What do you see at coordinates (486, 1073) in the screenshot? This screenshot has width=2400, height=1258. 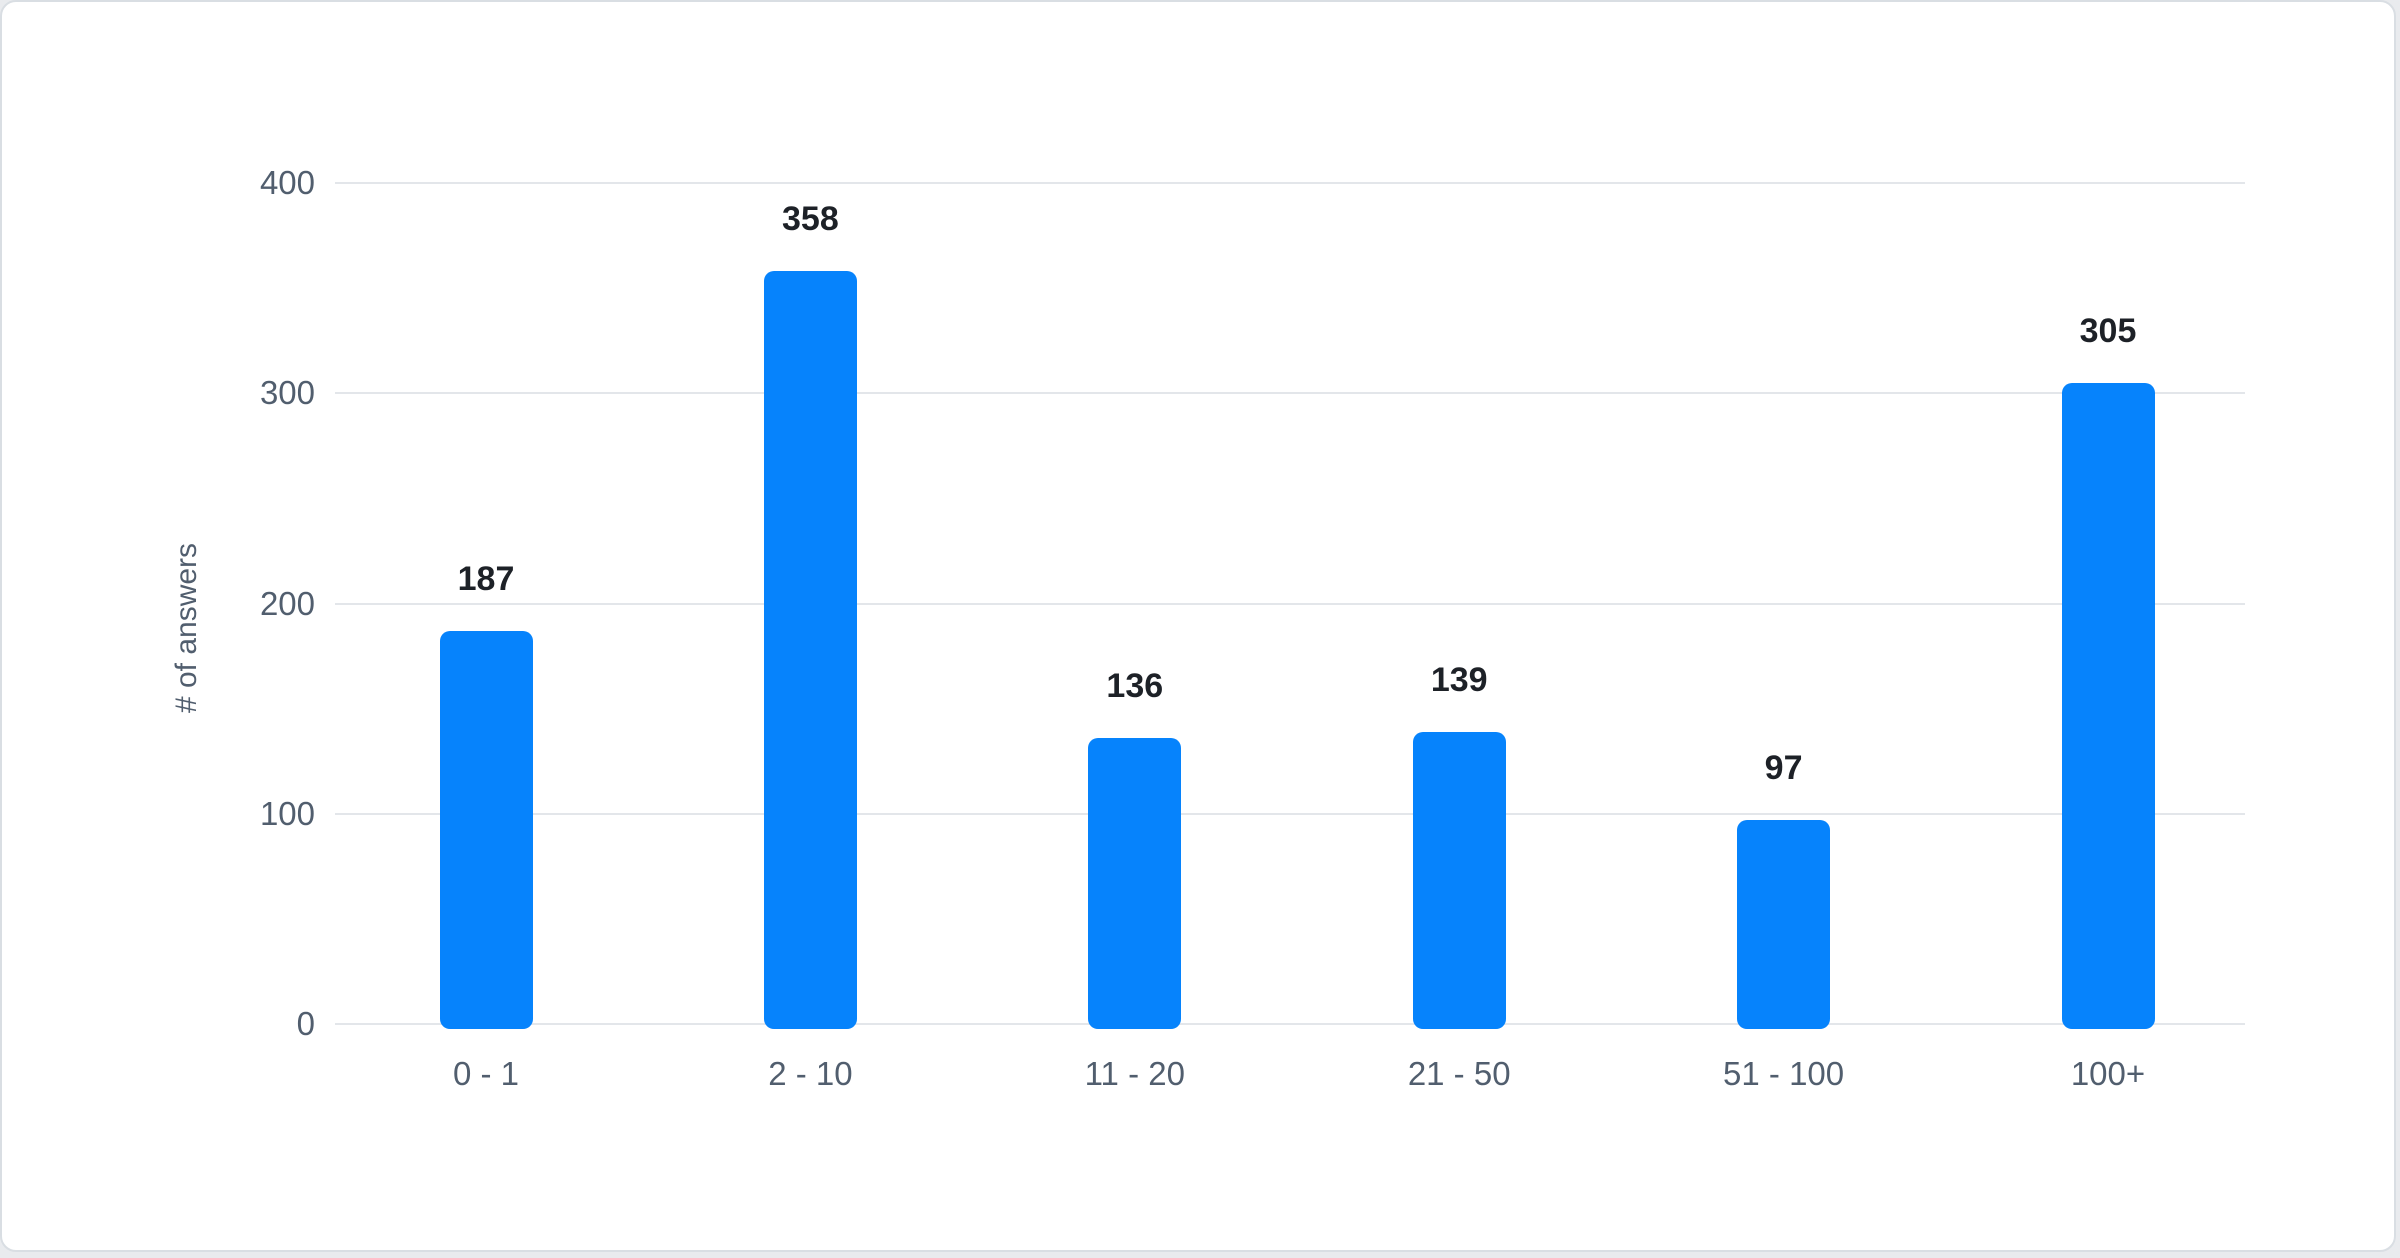 I see `x-category-label-0 - 1: 0 - 1` at bounding box center [486, 1073].